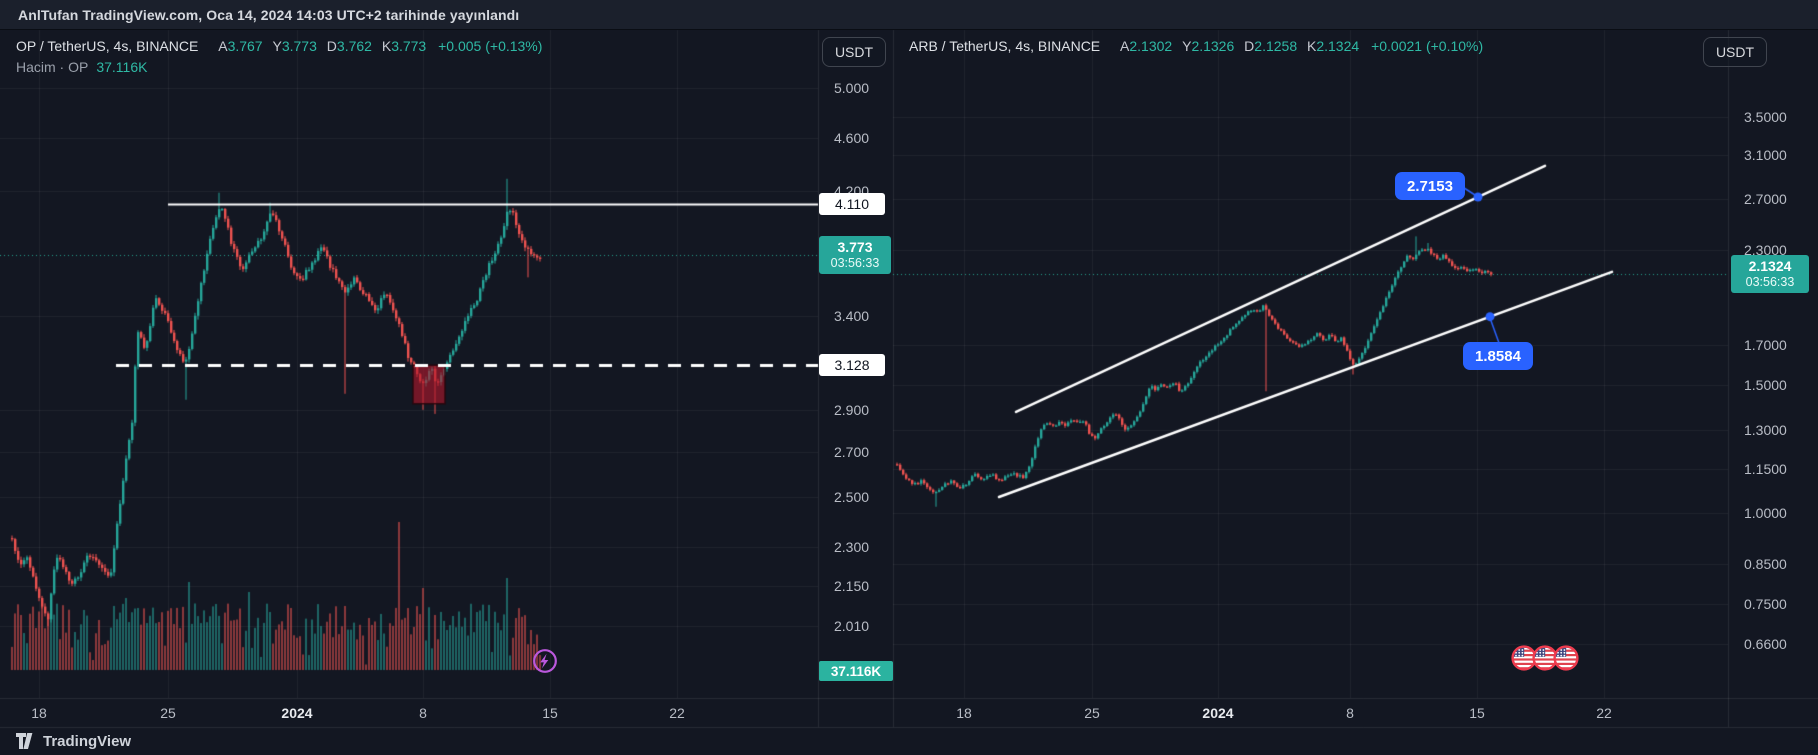 The width and height of the screenshot is (1818, 755). What do you see at coordinates (852, 546) in the screenshot?
I see `y-axis-label: 2.300` at bounding box center [852, 546].